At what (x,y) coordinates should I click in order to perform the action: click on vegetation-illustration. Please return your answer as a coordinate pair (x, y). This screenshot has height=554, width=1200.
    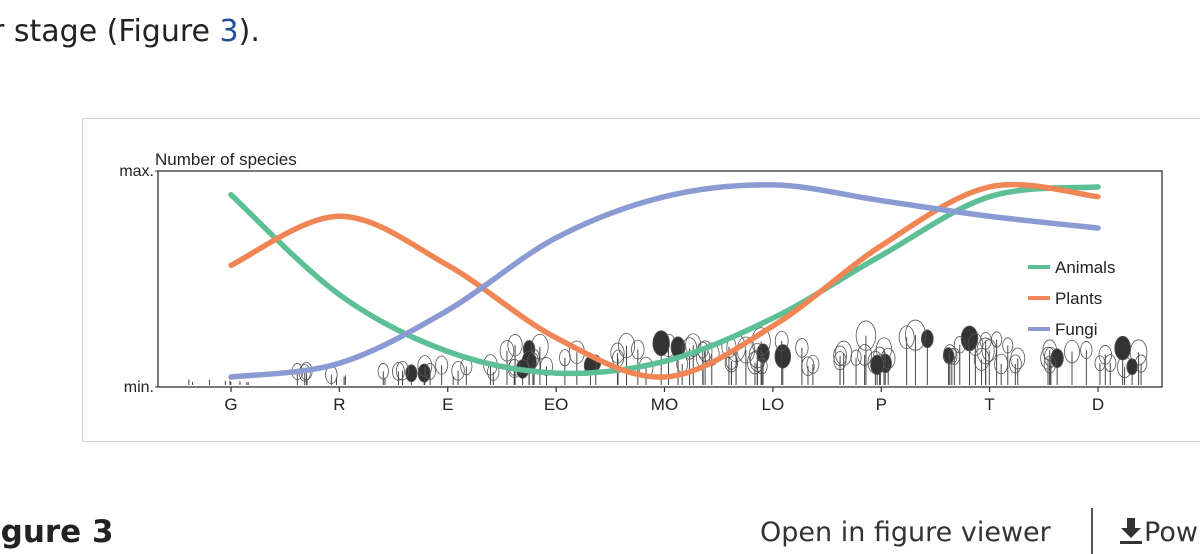
    Looking at the image, I should click on (668, 352).